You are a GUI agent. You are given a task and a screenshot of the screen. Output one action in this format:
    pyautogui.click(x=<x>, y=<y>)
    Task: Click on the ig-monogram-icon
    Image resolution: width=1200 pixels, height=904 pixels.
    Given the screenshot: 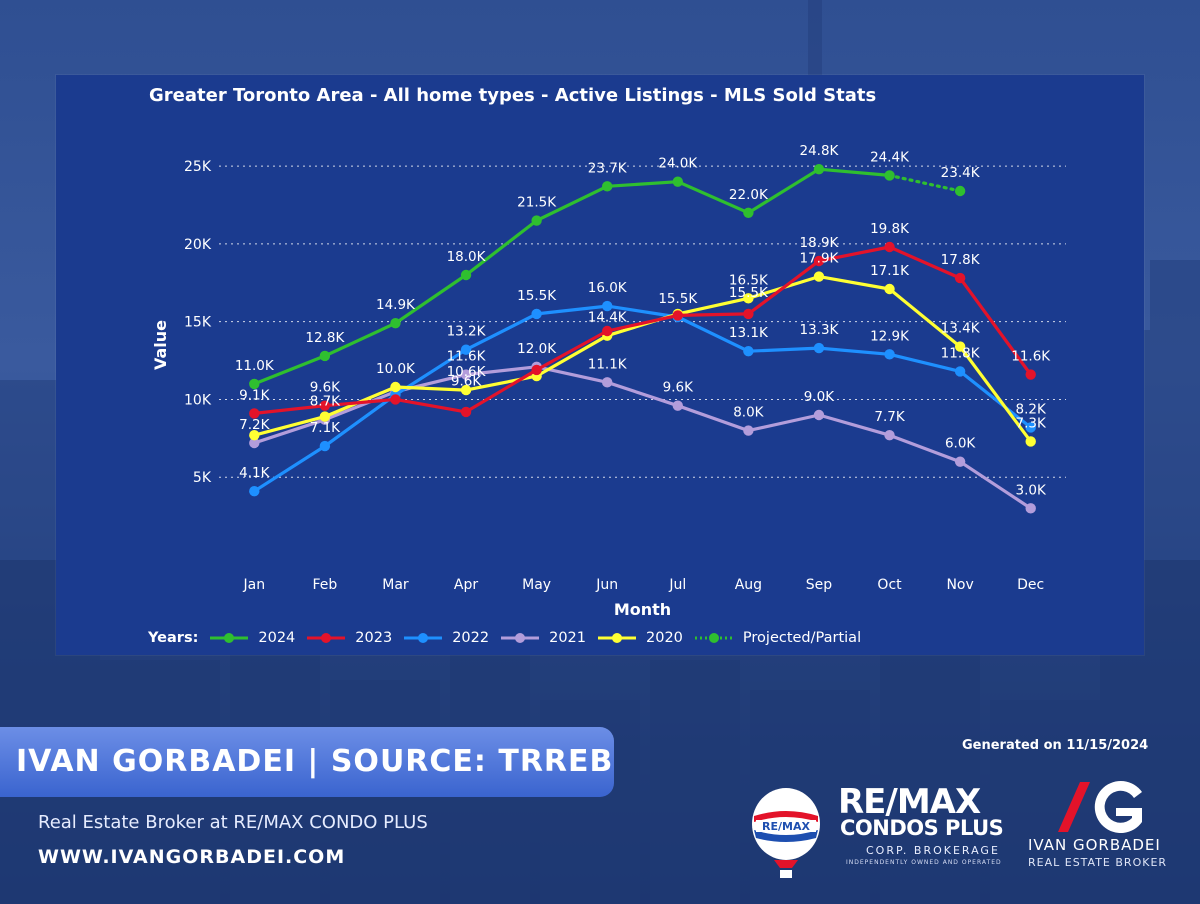 What is the action you would take?
    pyautogui.click(x=1100, y=807)
    